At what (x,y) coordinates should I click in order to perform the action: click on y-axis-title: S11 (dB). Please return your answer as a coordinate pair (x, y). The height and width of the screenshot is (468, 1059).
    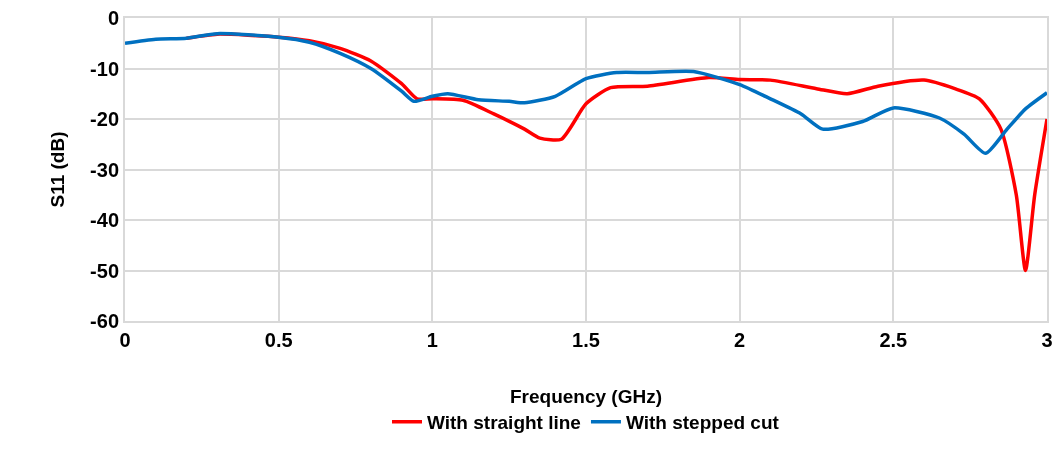
    Looking at the image, I should click on (58, 169).